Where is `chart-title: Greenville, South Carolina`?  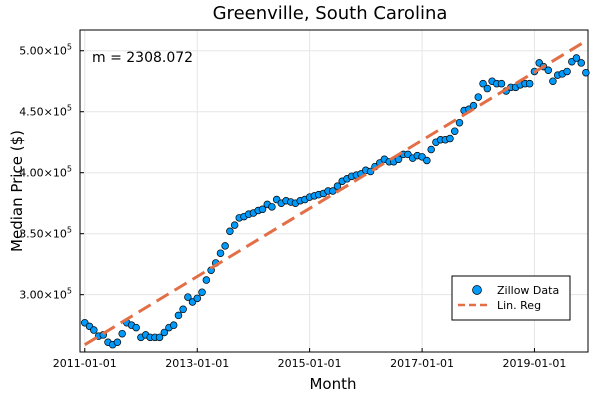 chart-title: Greenville, South Carolina is located at coordinates (330, 13).